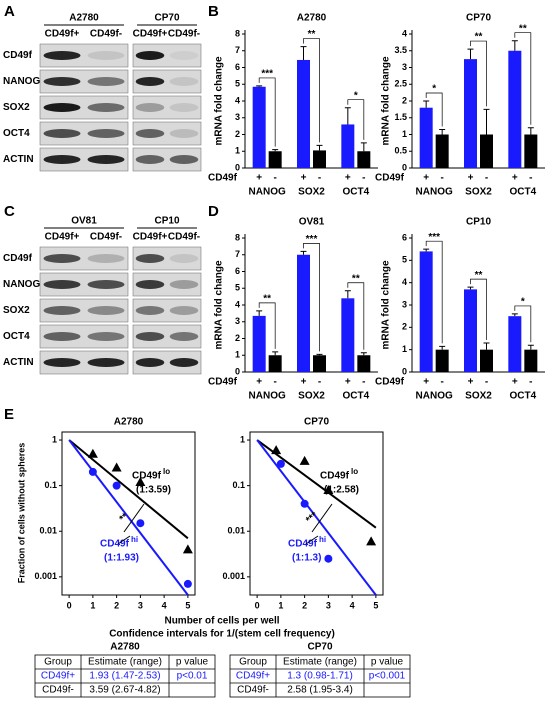  Describe the element at coordinates (320, 690) in the screenshot. I see `table-cell: 2.58 (1.95-3.4)` at that location.